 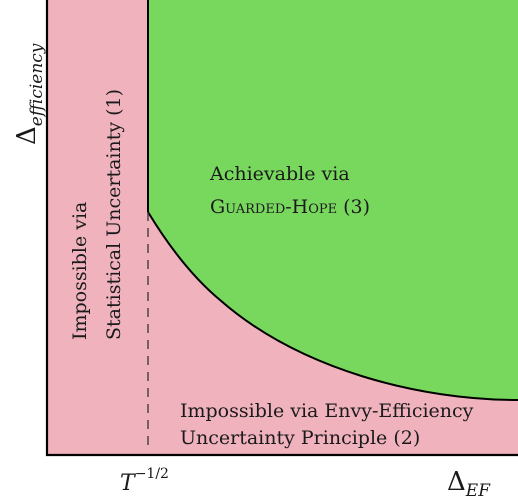 I want to click on threshold-tick-label: T−1/2, so click(x=144, y=481).